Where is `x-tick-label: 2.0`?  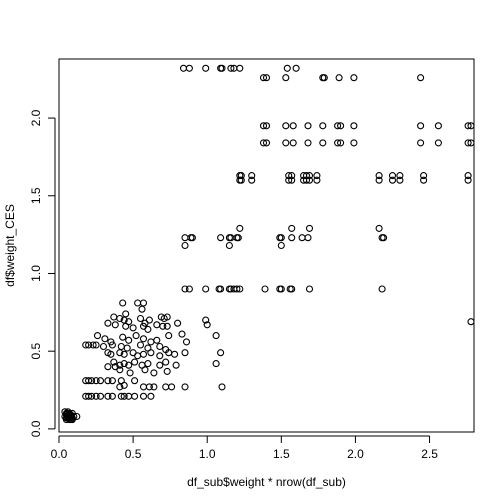 x-tick-label: 2.0 is located at coordinates (355, 454).